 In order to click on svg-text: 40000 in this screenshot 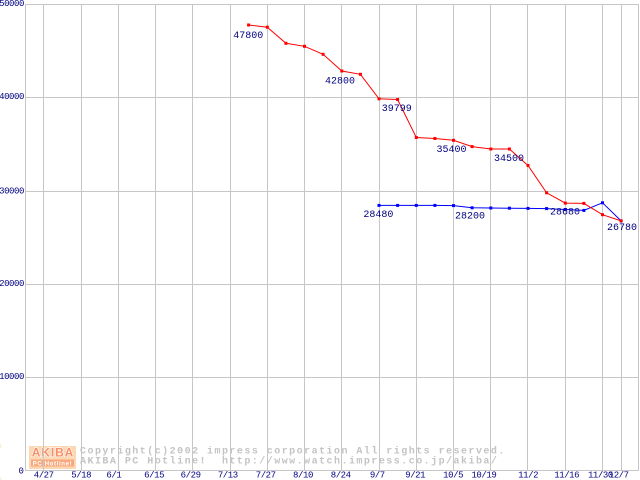, I will do `click(12, 97)`.